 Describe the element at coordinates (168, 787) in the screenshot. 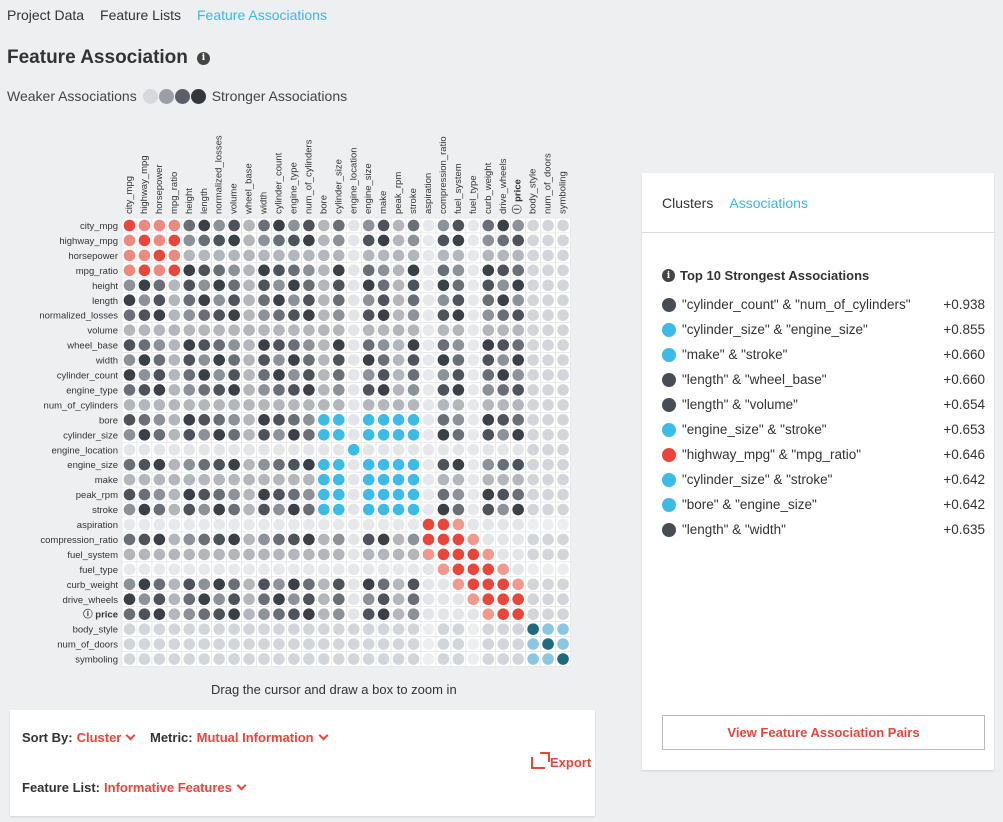

I see `feature-list-value: Informative Features` at that location.